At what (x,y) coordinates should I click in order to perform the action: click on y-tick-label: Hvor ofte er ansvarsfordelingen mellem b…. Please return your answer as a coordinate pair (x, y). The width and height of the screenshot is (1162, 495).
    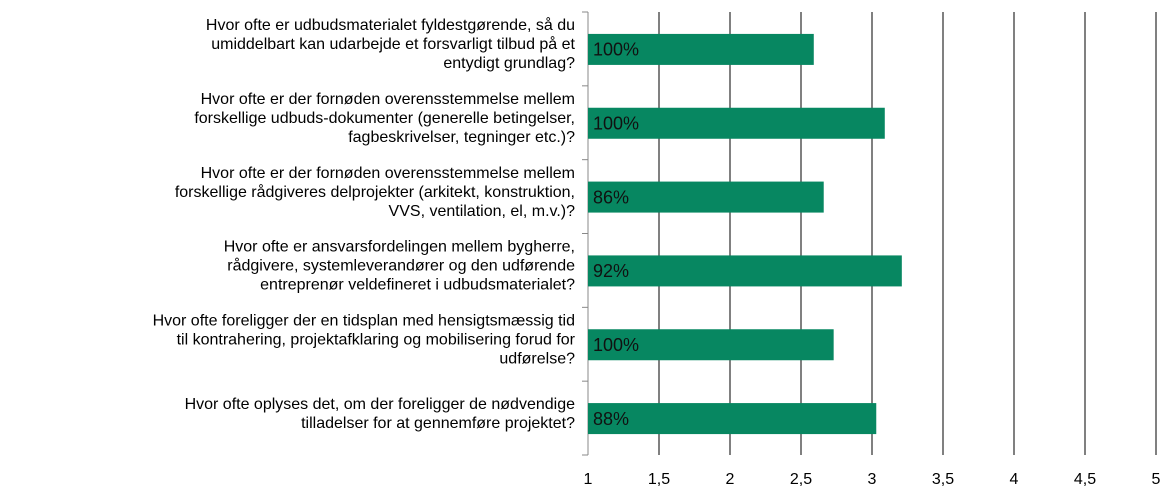
    Looking at the image, I should click on (399, 247).